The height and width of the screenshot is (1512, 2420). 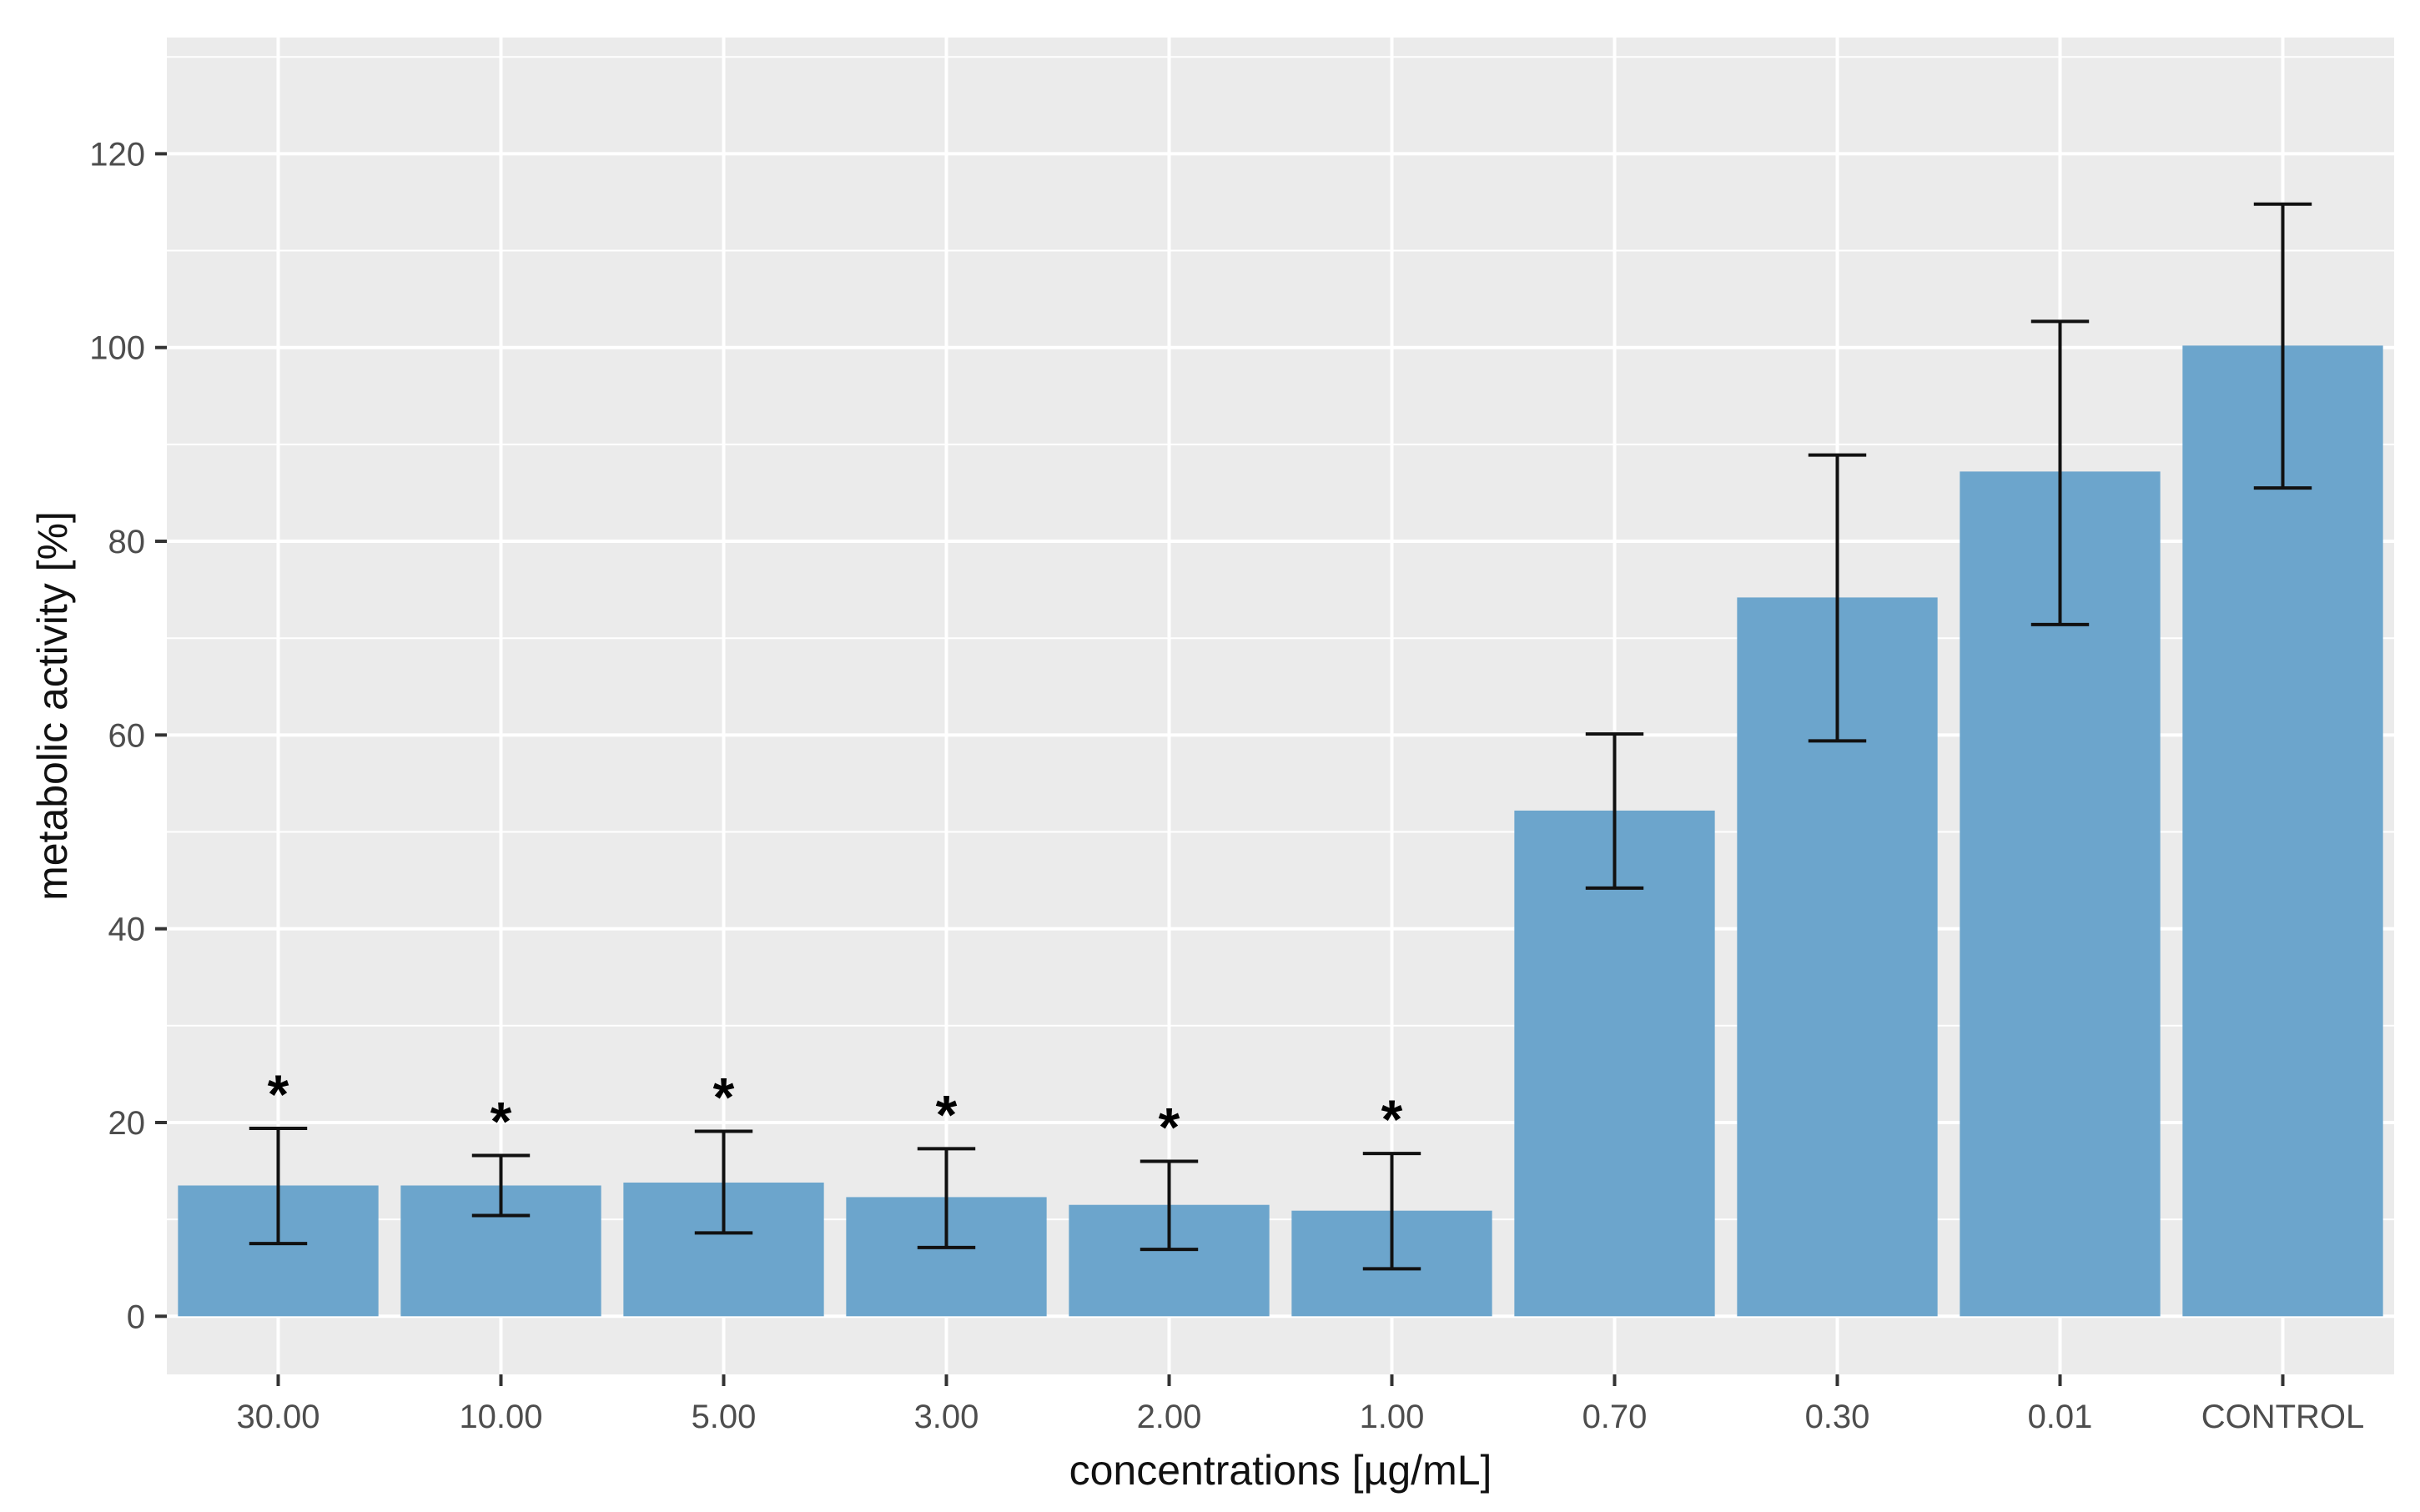 What do you see at coordinates (946, 1417) in the screenshot?
I see `x-tick-label: 3.00` at bounding box center [946, 1417].